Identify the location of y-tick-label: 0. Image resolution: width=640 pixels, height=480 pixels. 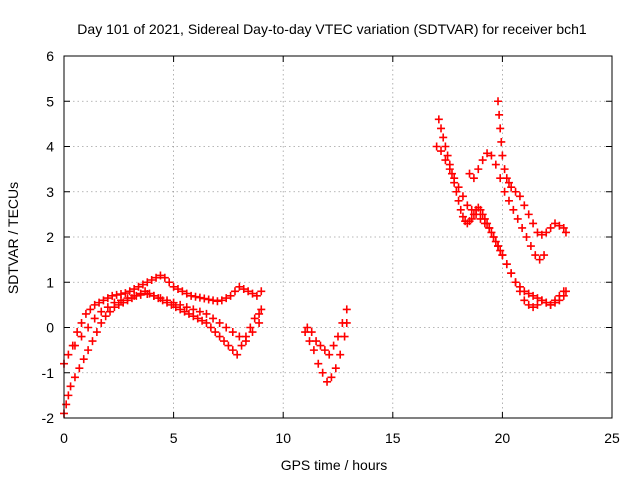
(50, 328).